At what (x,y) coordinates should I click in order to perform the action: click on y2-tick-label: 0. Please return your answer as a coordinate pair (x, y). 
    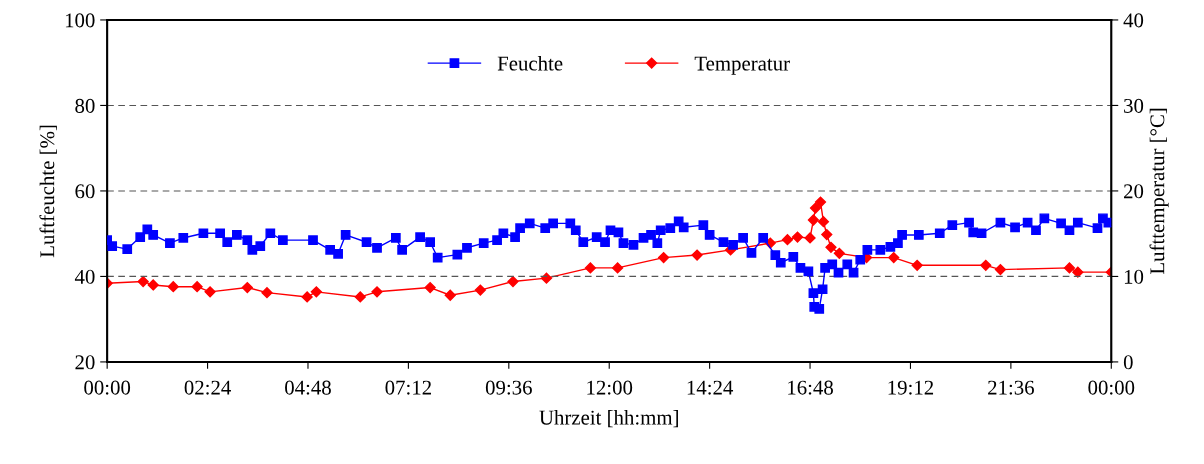
    Looking at the image, I should click on (1128, 362).